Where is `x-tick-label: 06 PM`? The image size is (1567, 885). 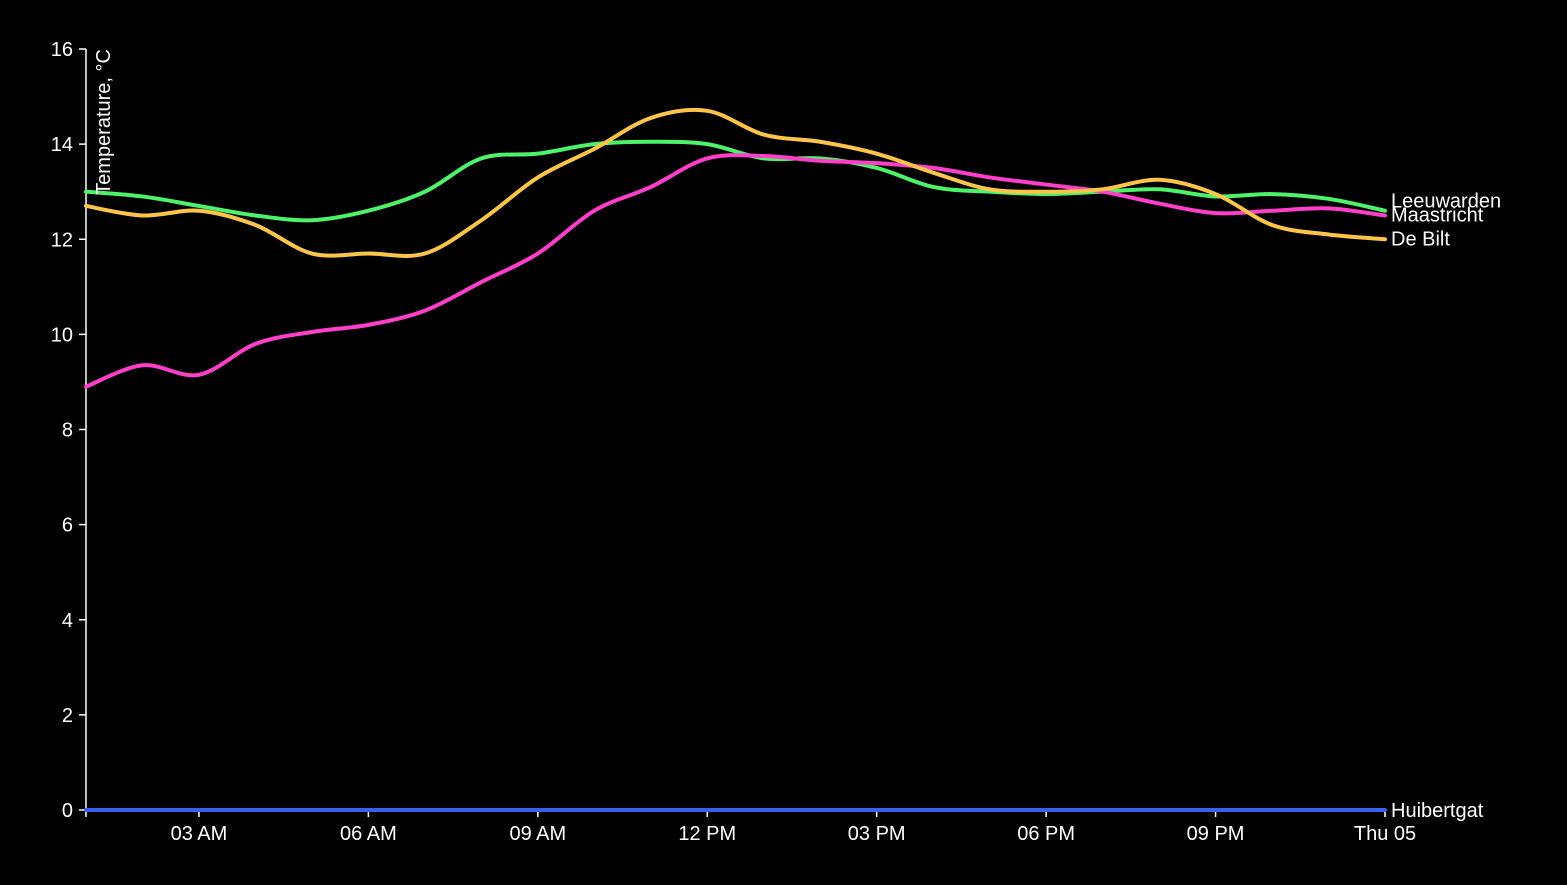 x-tick-label: 06 PM is located at coordinates (1046, 834).